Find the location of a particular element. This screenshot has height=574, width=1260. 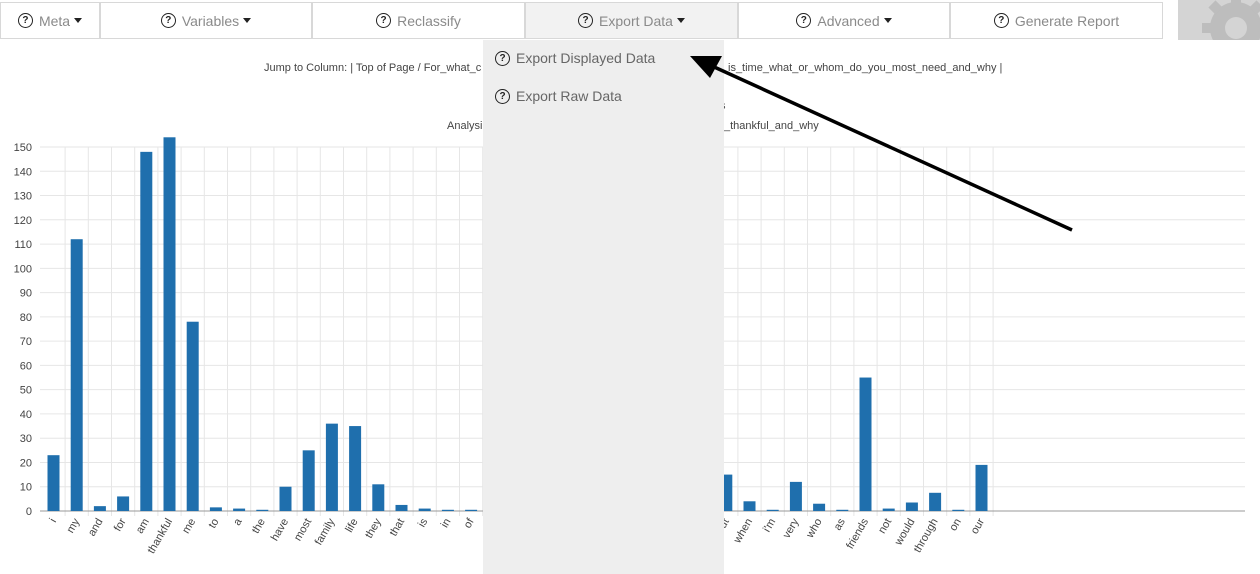

x-tick-label: in is located at coordinates (446, 523).